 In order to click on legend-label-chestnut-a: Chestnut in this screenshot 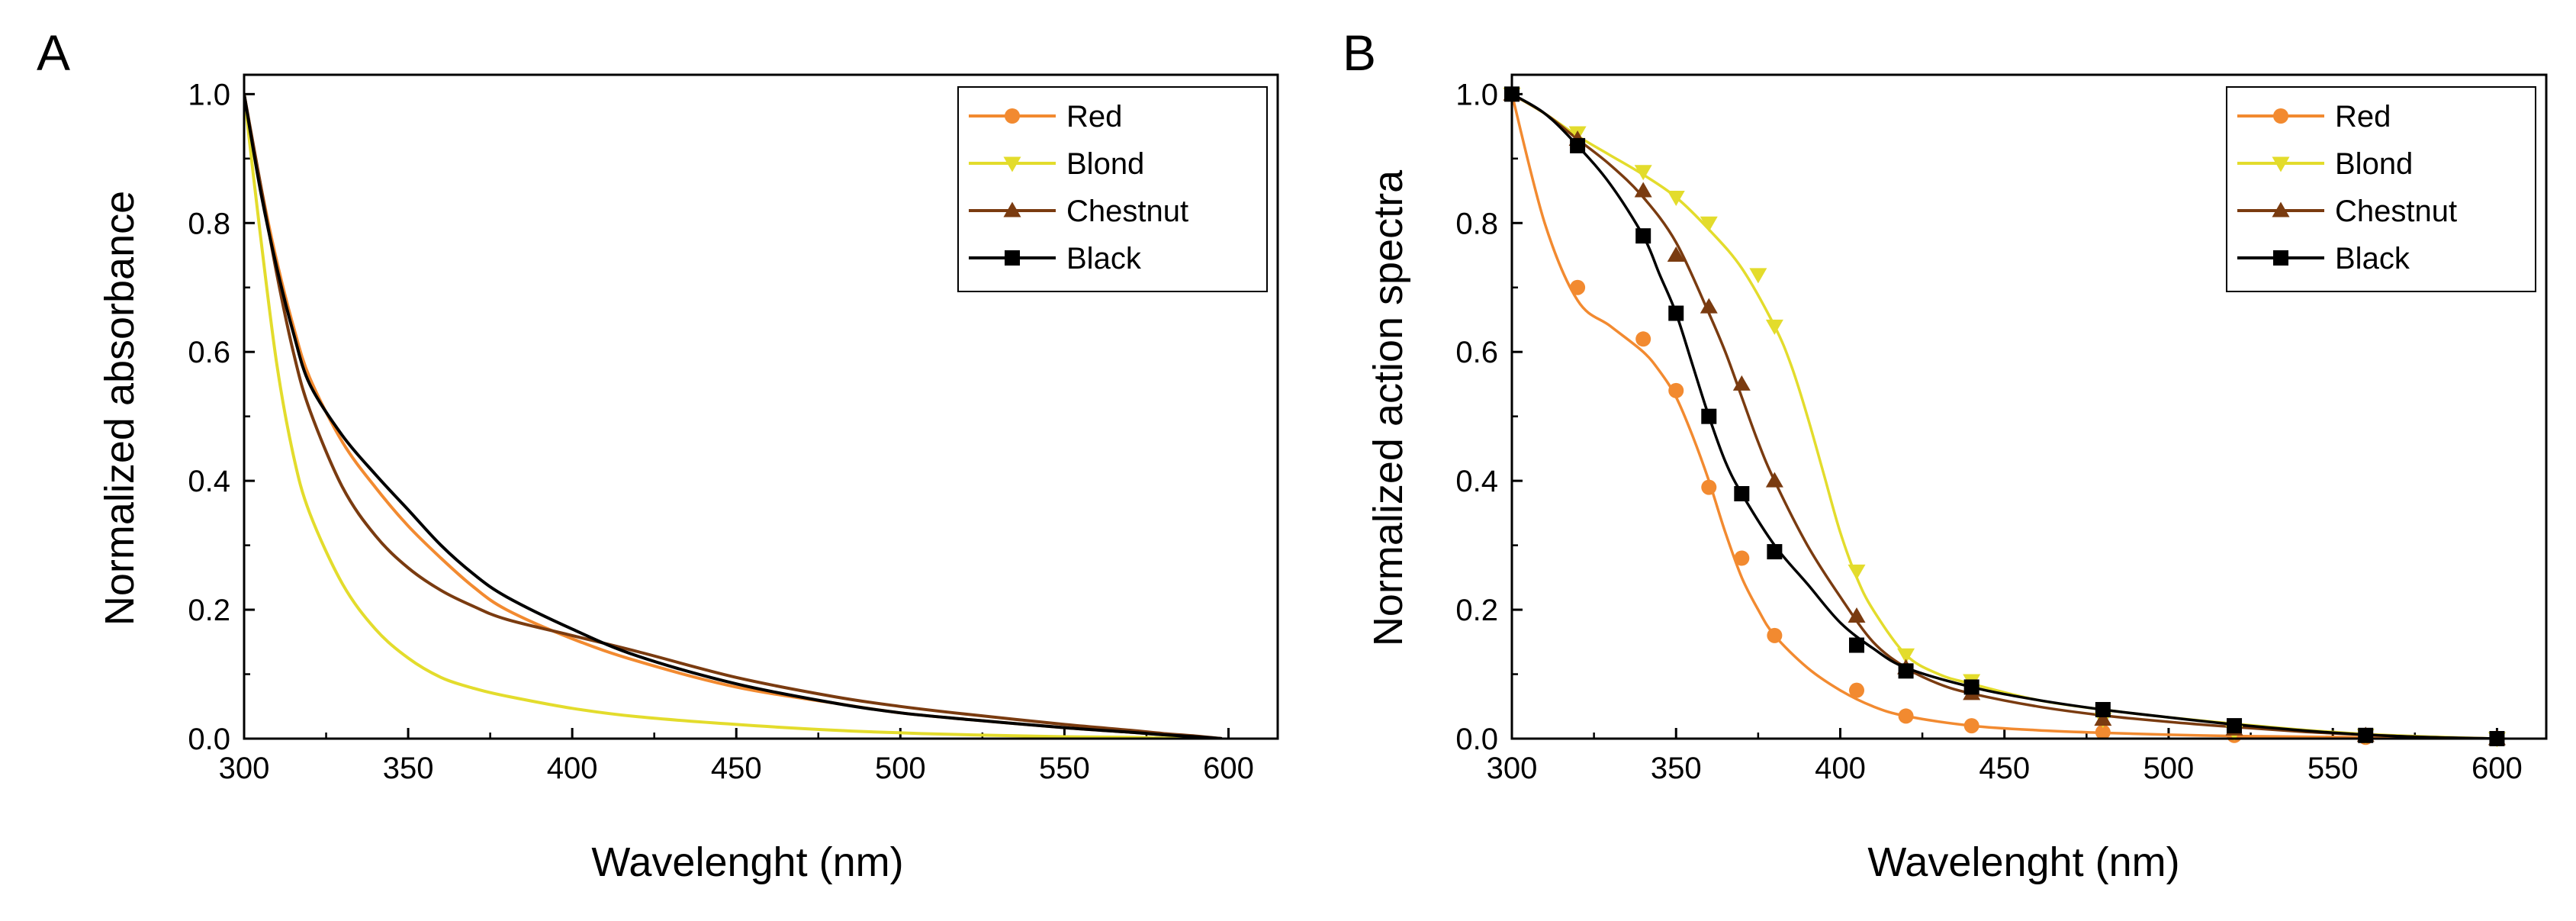, I will do `click(1127, 211)`.